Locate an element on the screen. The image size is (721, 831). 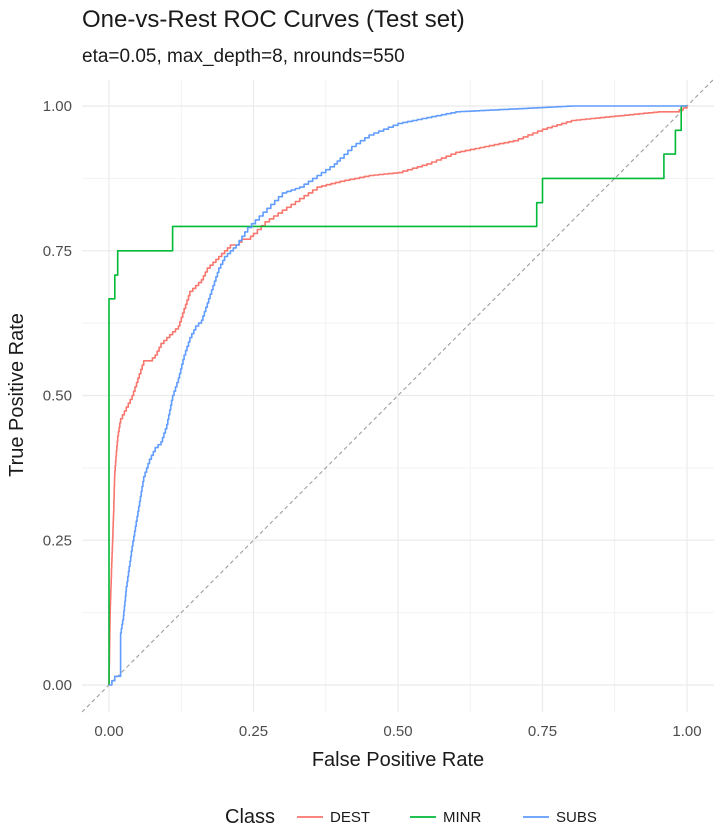
legend-label-subs: SUBS is located at coordinates (576, 817).